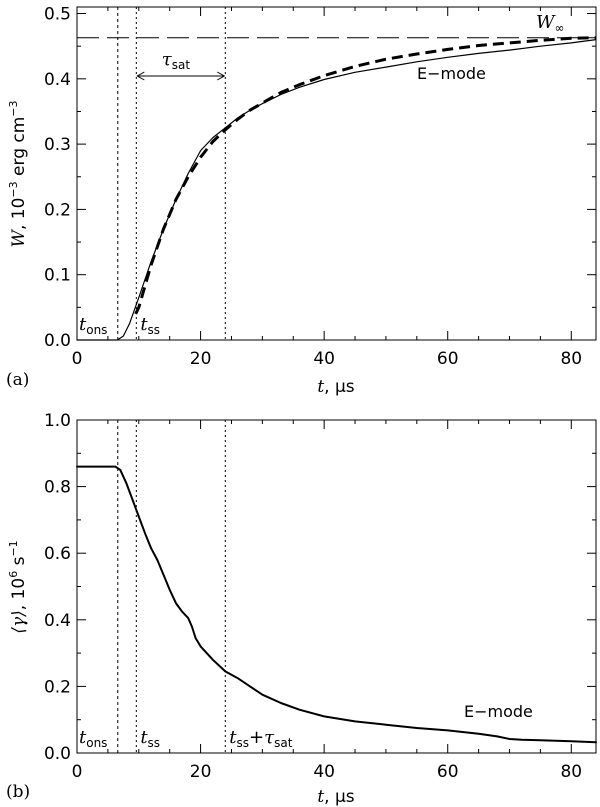 The image size is (600, 807). I want to click on panel-b-label: (b), so click(18, 792).